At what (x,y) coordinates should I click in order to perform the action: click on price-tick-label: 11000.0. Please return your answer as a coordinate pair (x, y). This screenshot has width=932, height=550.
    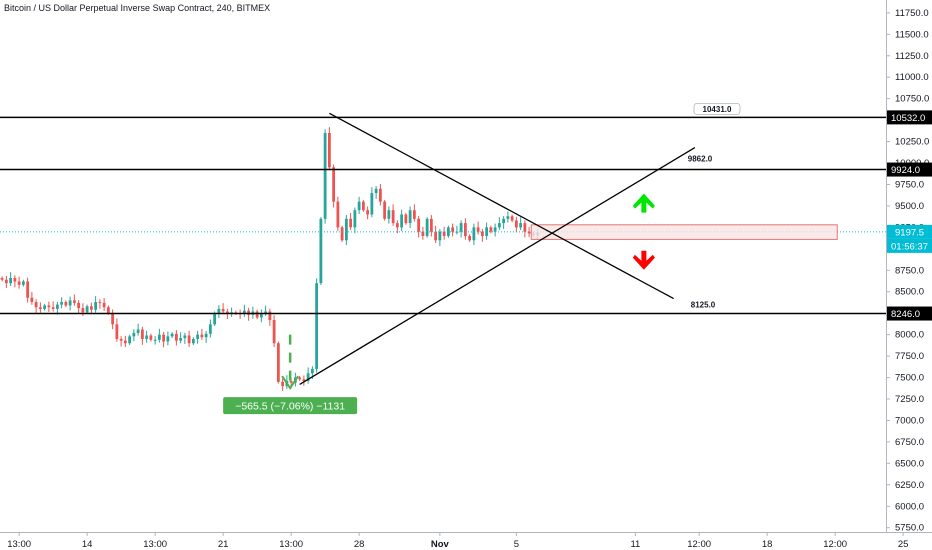
    Looking at the image, I should click on (912, 77).